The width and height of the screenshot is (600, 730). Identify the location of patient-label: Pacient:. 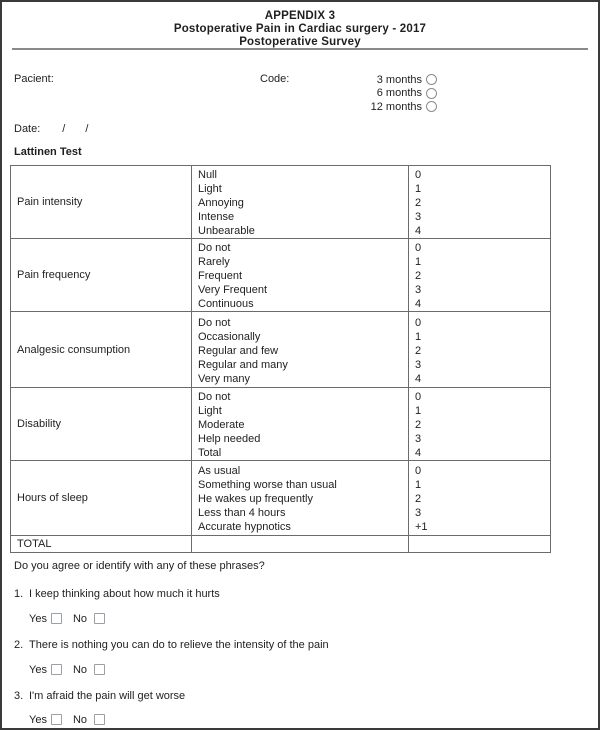
(34, 79).